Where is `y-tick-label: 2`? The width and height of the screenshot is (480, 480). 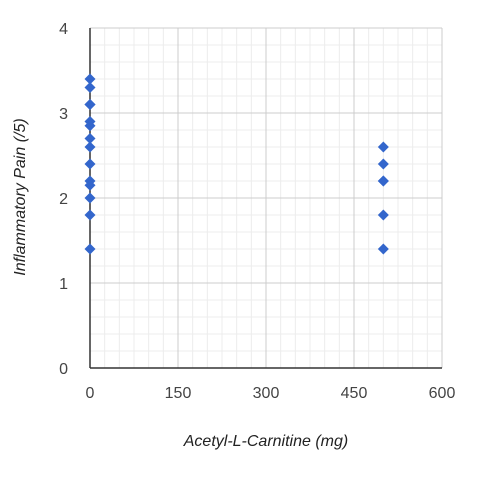
y-tick-label: 2 is located at coordinates (63, 199).